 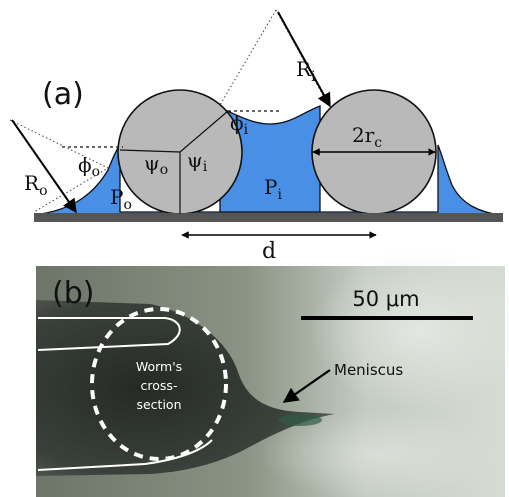 What do you see at coordinates (158, 404) in the screenshot?
I see `worm-label-line3: section` at bounding box center [158, 404].